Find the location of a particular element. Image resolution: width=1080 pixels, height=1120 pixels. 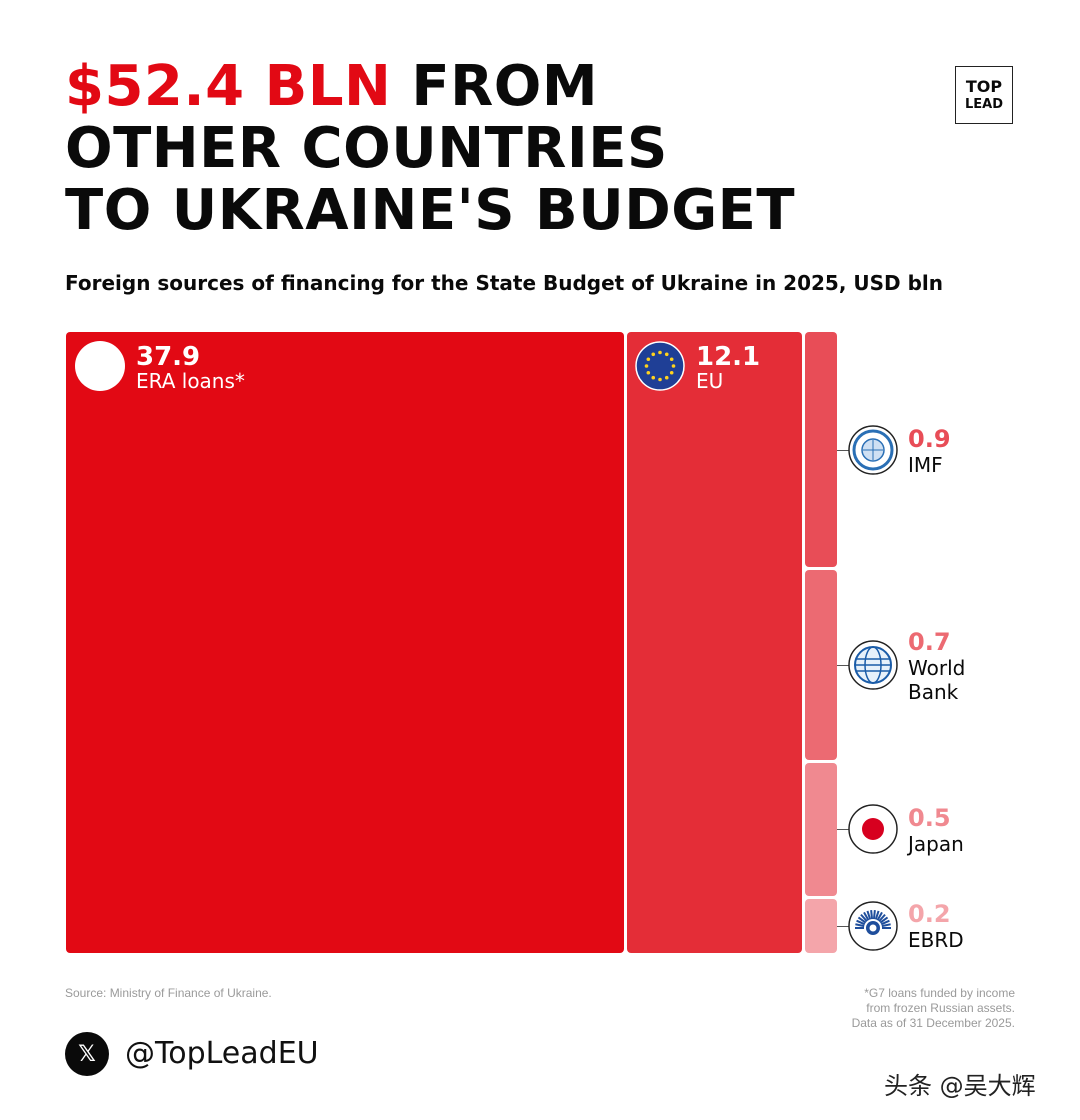

imf-category-label: IMF is located at coordinates (925, 465).